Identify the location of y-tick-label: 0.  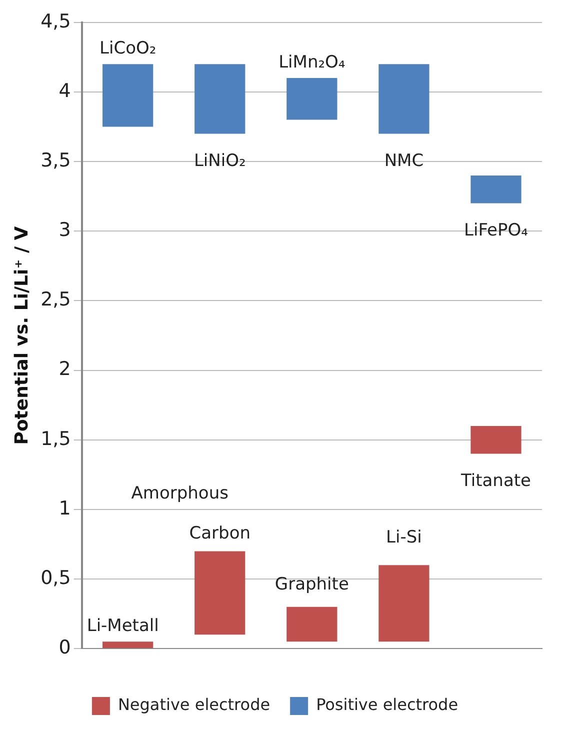
(64, 647).